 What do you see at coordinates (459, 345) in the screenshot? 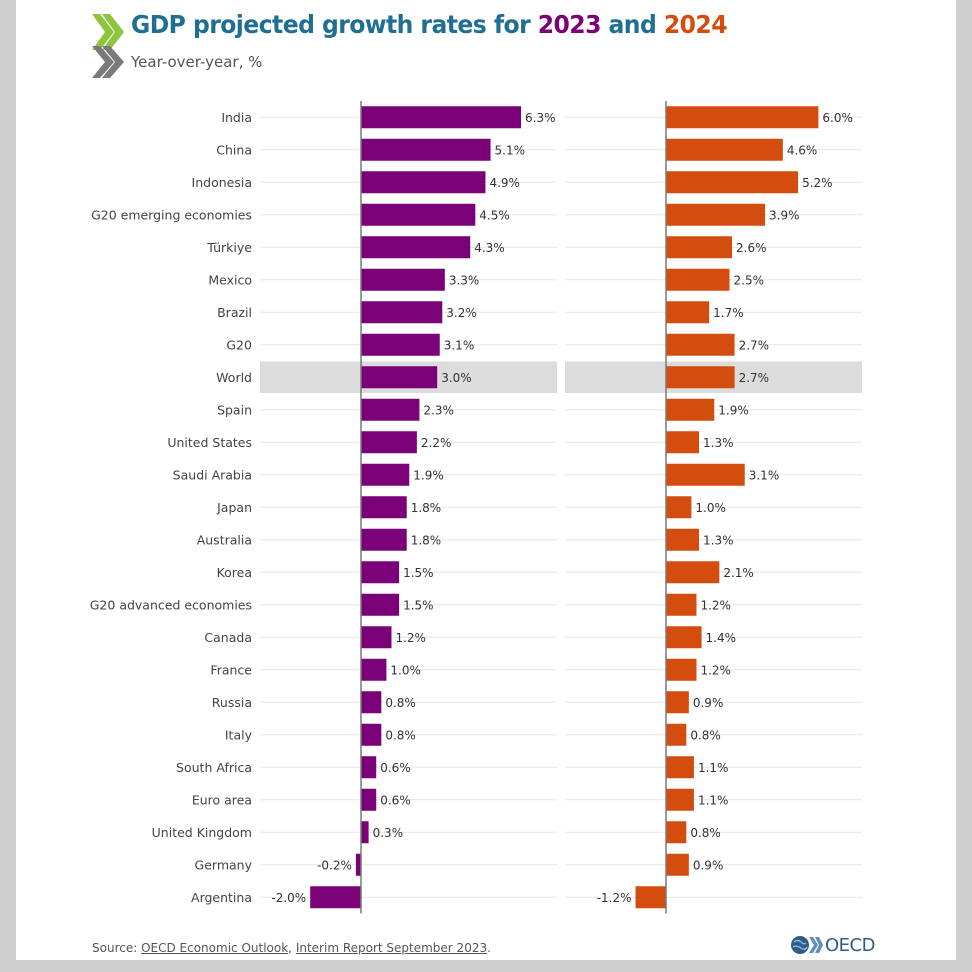
I see `value-label-2023: 3.1%` at bounding box center [459, 345].